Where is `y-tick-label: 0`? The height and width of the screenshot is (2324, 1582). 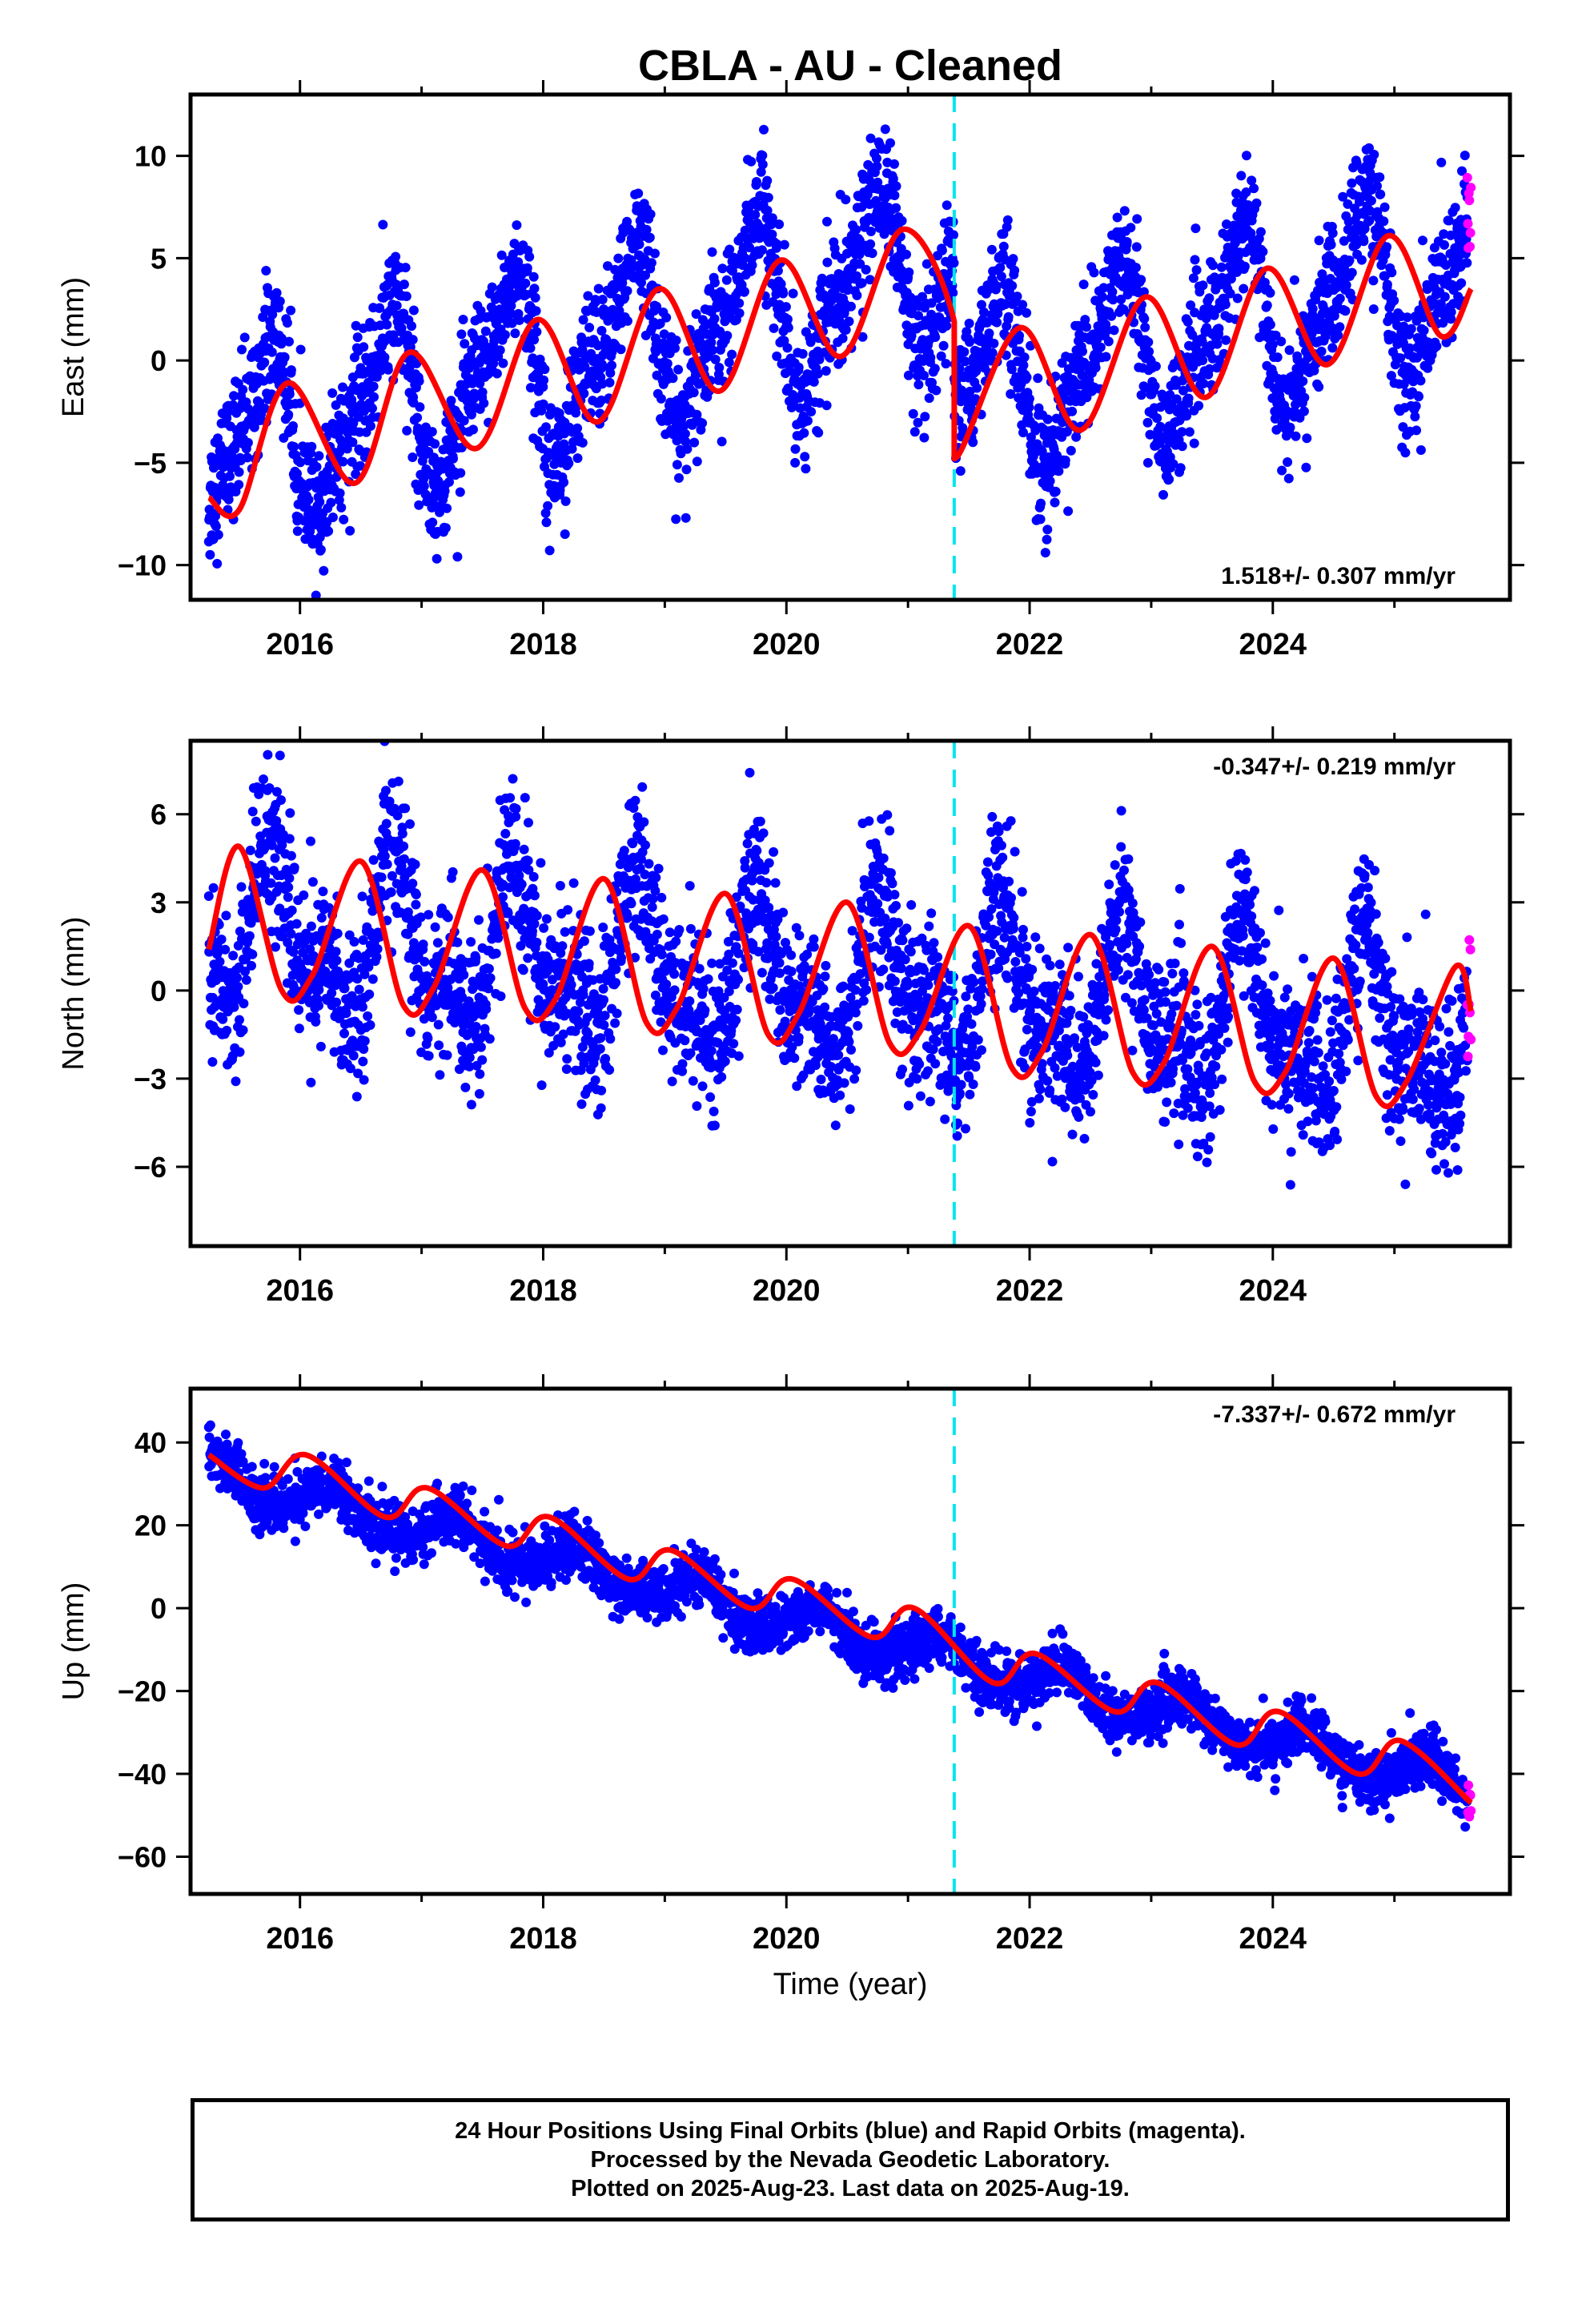
y-tick-label: 0 is located at coordinates (159, 360).